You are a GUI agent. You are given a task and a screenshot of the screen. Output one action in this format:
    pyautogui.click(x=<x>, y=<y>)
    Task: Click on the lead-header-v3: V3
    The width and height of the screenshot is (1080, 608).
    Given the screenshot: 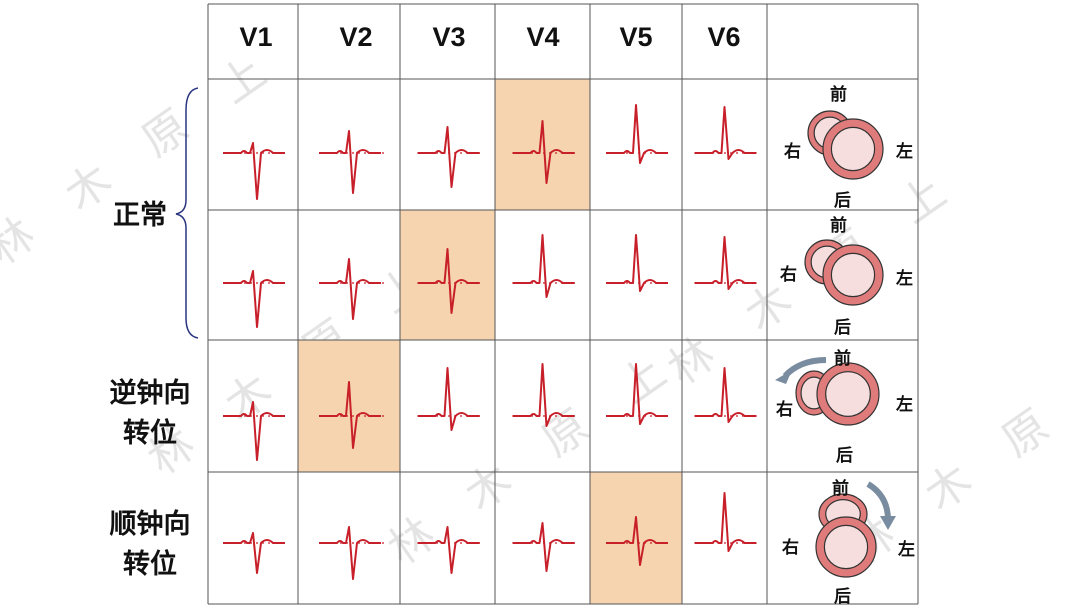 What is the action you would take?
    pyautogui.click(x=449, y=37)
    